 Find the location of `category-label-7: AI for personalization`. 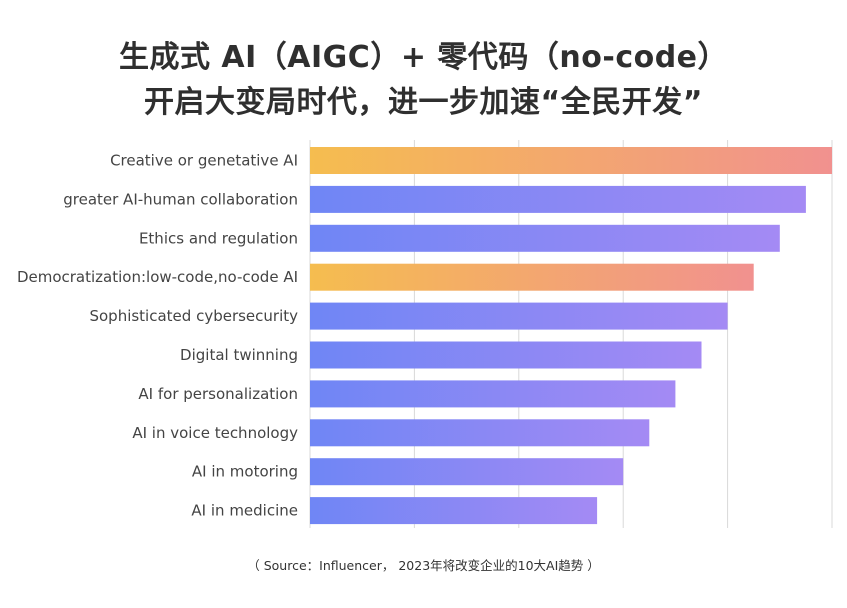

category-label-7: AI for personalization is located at coordinates (218, 394).